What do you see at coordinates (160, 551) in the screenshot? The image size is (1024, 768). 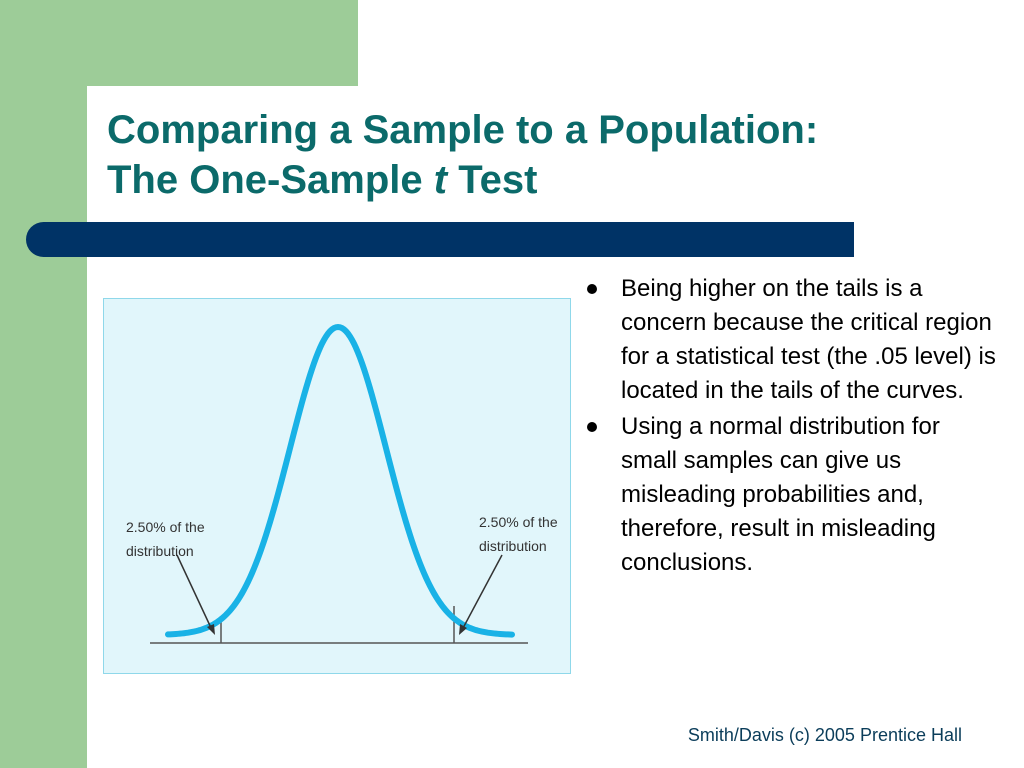 I see `left-label-line-2: distribution` at bounding box center [160, 551].